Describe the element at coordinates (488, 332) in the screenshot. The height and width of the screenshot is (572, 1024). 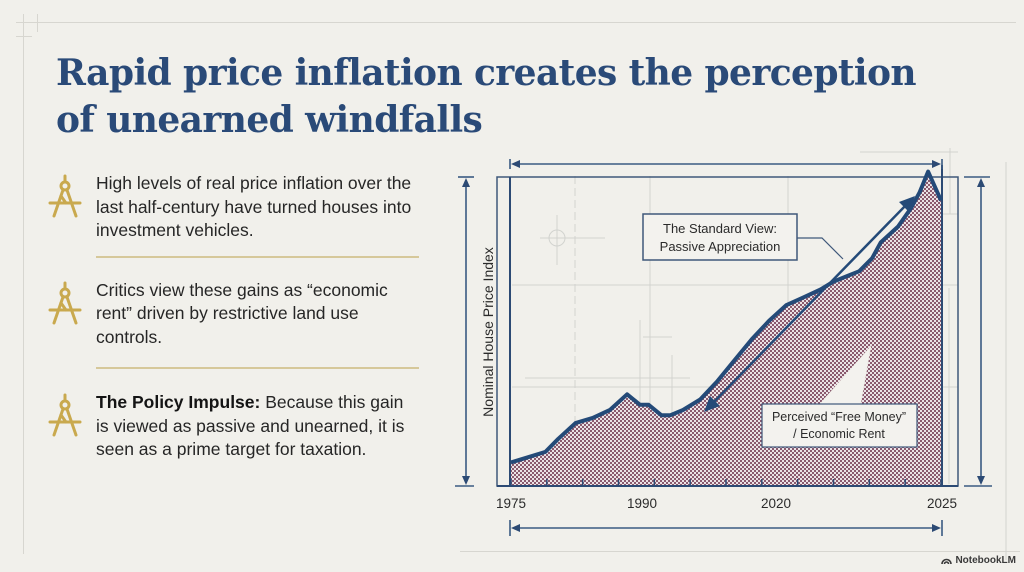
I see `y-axis-label: Nominal House Price Index` at that location.